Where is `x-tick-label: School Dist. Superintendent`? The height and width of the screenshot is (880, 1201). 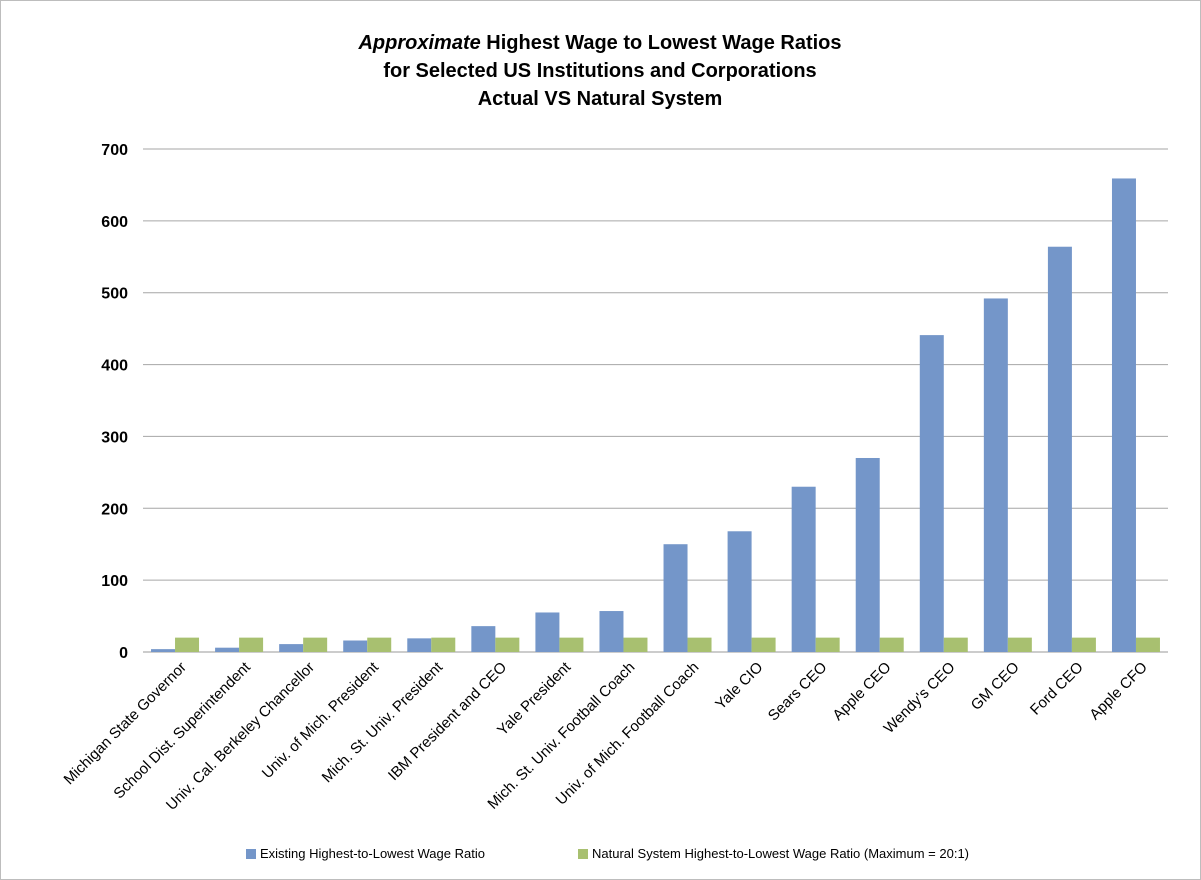 x-tick-label: School Dist. Superintendent is located at coordinates (182, 730).